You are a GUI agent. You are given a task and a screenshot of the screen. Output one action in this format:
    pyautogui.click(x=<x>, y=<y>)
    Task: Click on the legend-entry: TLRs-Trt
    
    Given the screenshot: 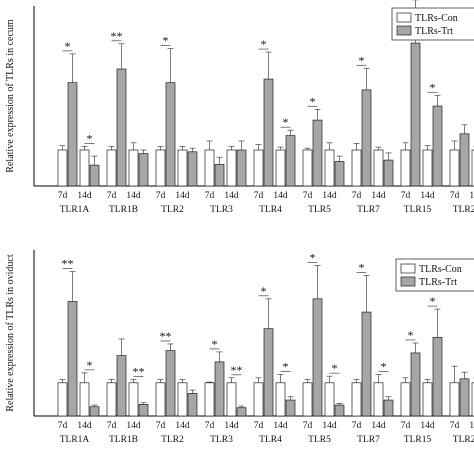 What is the action you would take?
    pyautogui.click(x=438, y=282)
    